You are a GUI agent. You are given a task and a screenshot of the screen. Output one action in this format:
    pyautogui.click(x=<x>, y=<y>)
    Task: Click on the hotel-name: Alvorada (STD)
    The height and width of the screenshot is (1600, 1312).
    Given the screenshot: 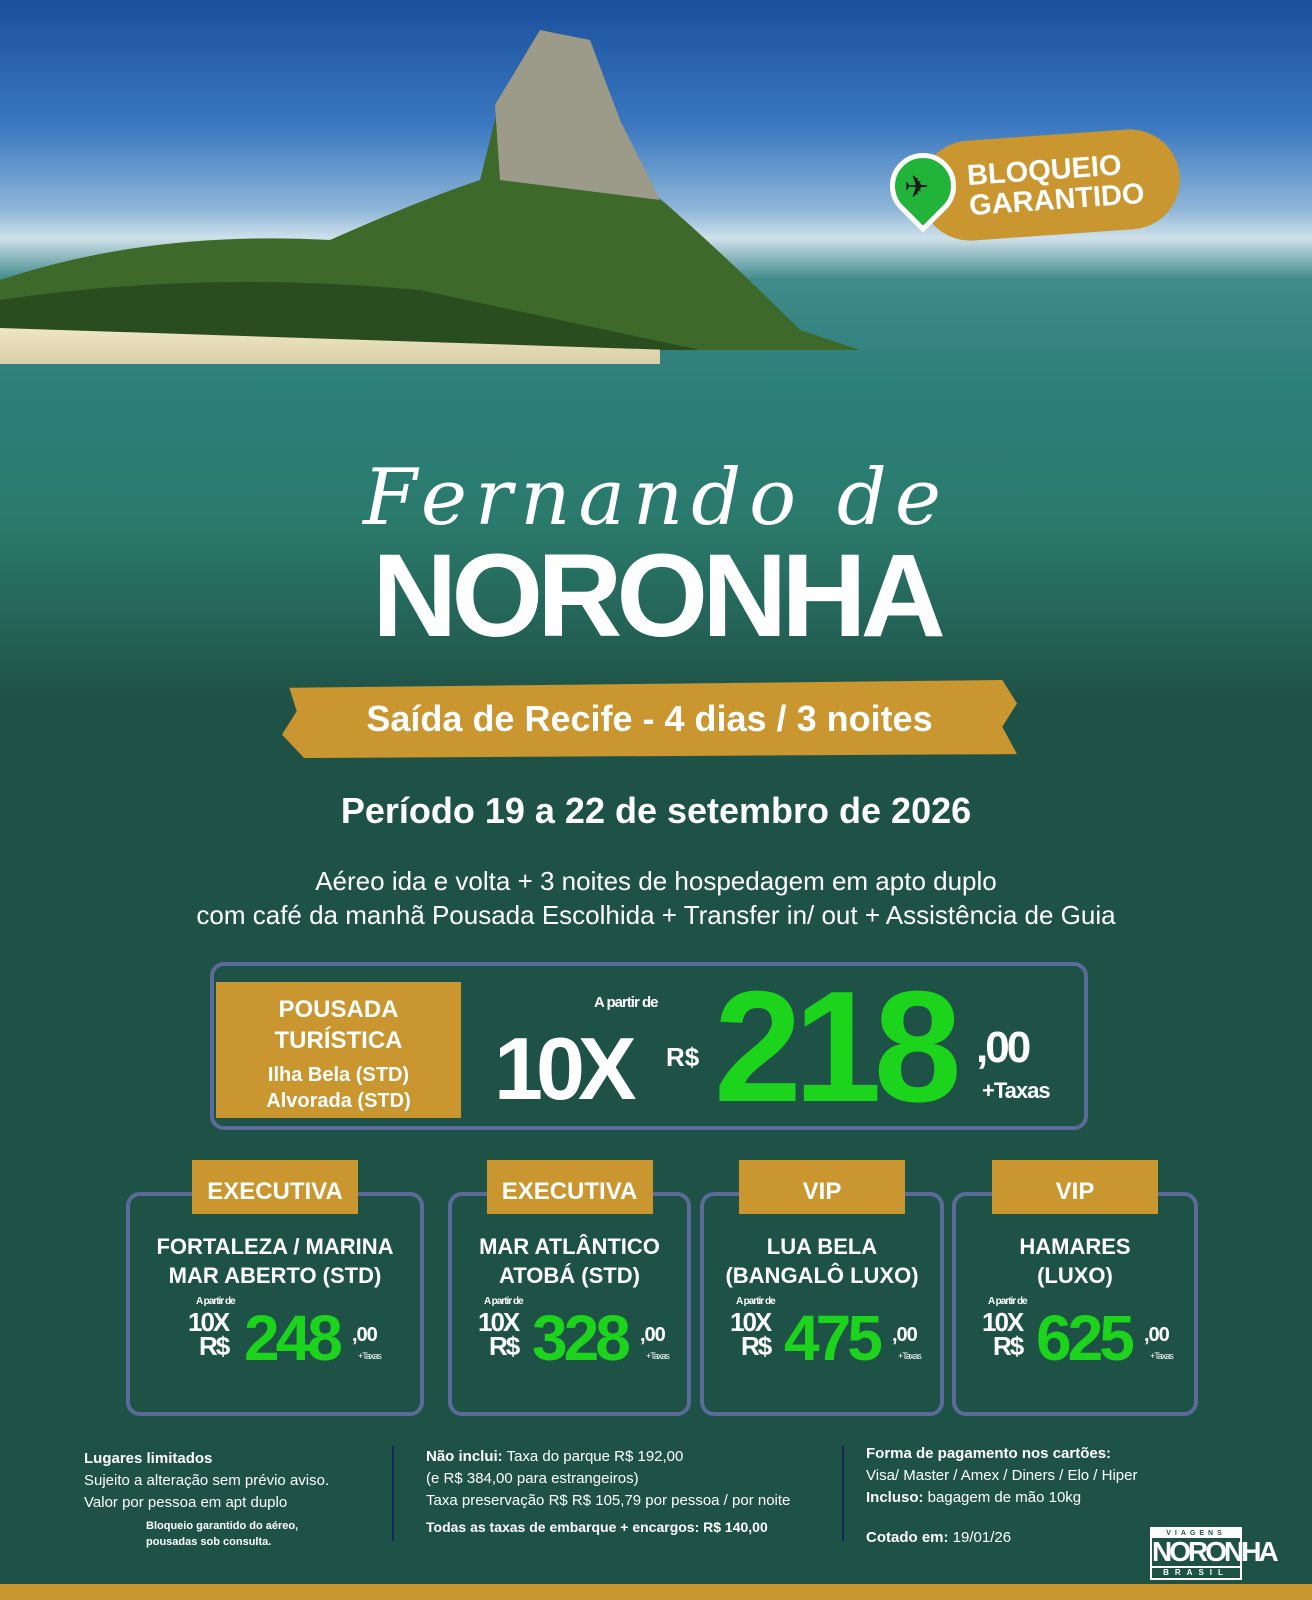 What is the action you would take?
    pyautogui.click(x=338, y=1101)
    